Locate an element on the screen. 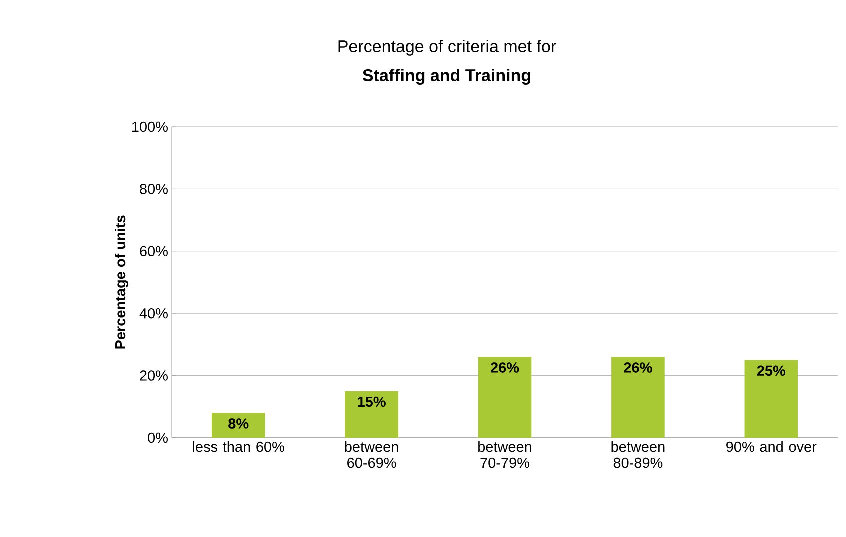  x-tick-label: 90% and over is located at coordinates (771, 447).